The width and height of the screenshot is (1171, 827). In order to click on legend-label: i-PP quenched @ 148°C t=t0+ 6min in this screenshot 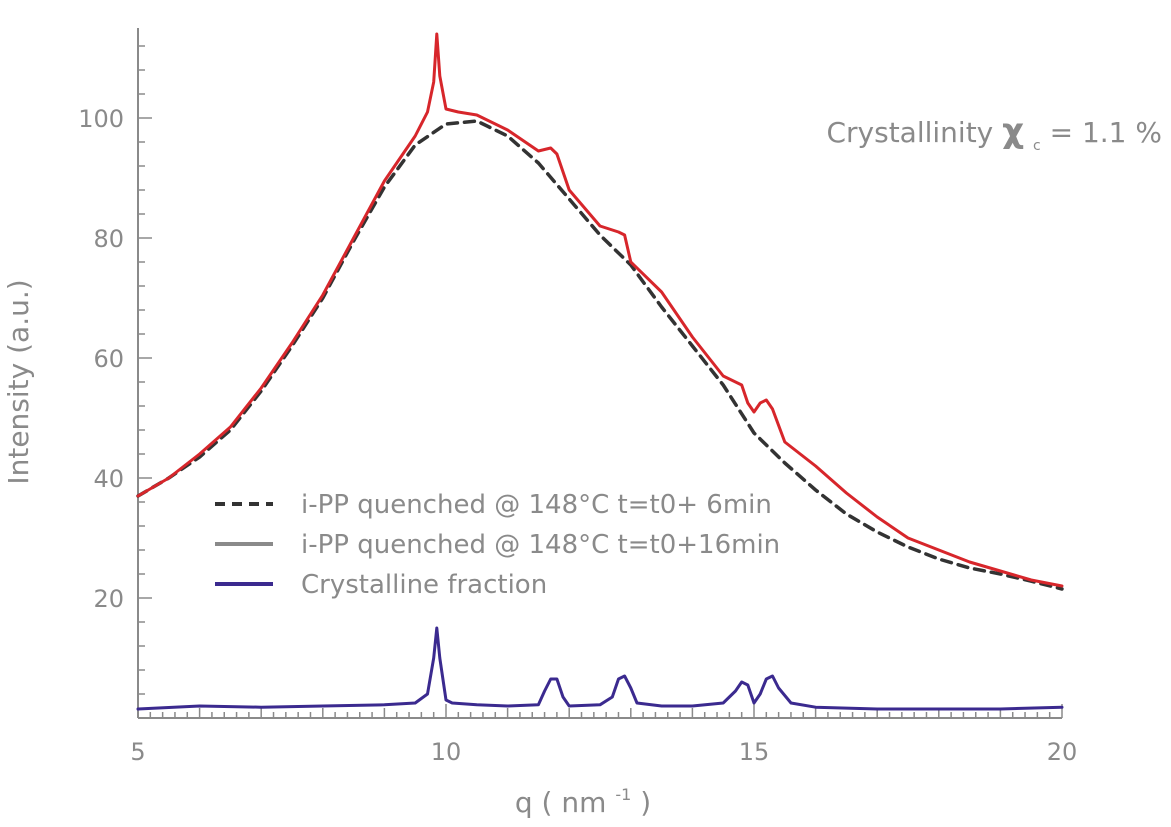, I will do `click(536, 505)`.